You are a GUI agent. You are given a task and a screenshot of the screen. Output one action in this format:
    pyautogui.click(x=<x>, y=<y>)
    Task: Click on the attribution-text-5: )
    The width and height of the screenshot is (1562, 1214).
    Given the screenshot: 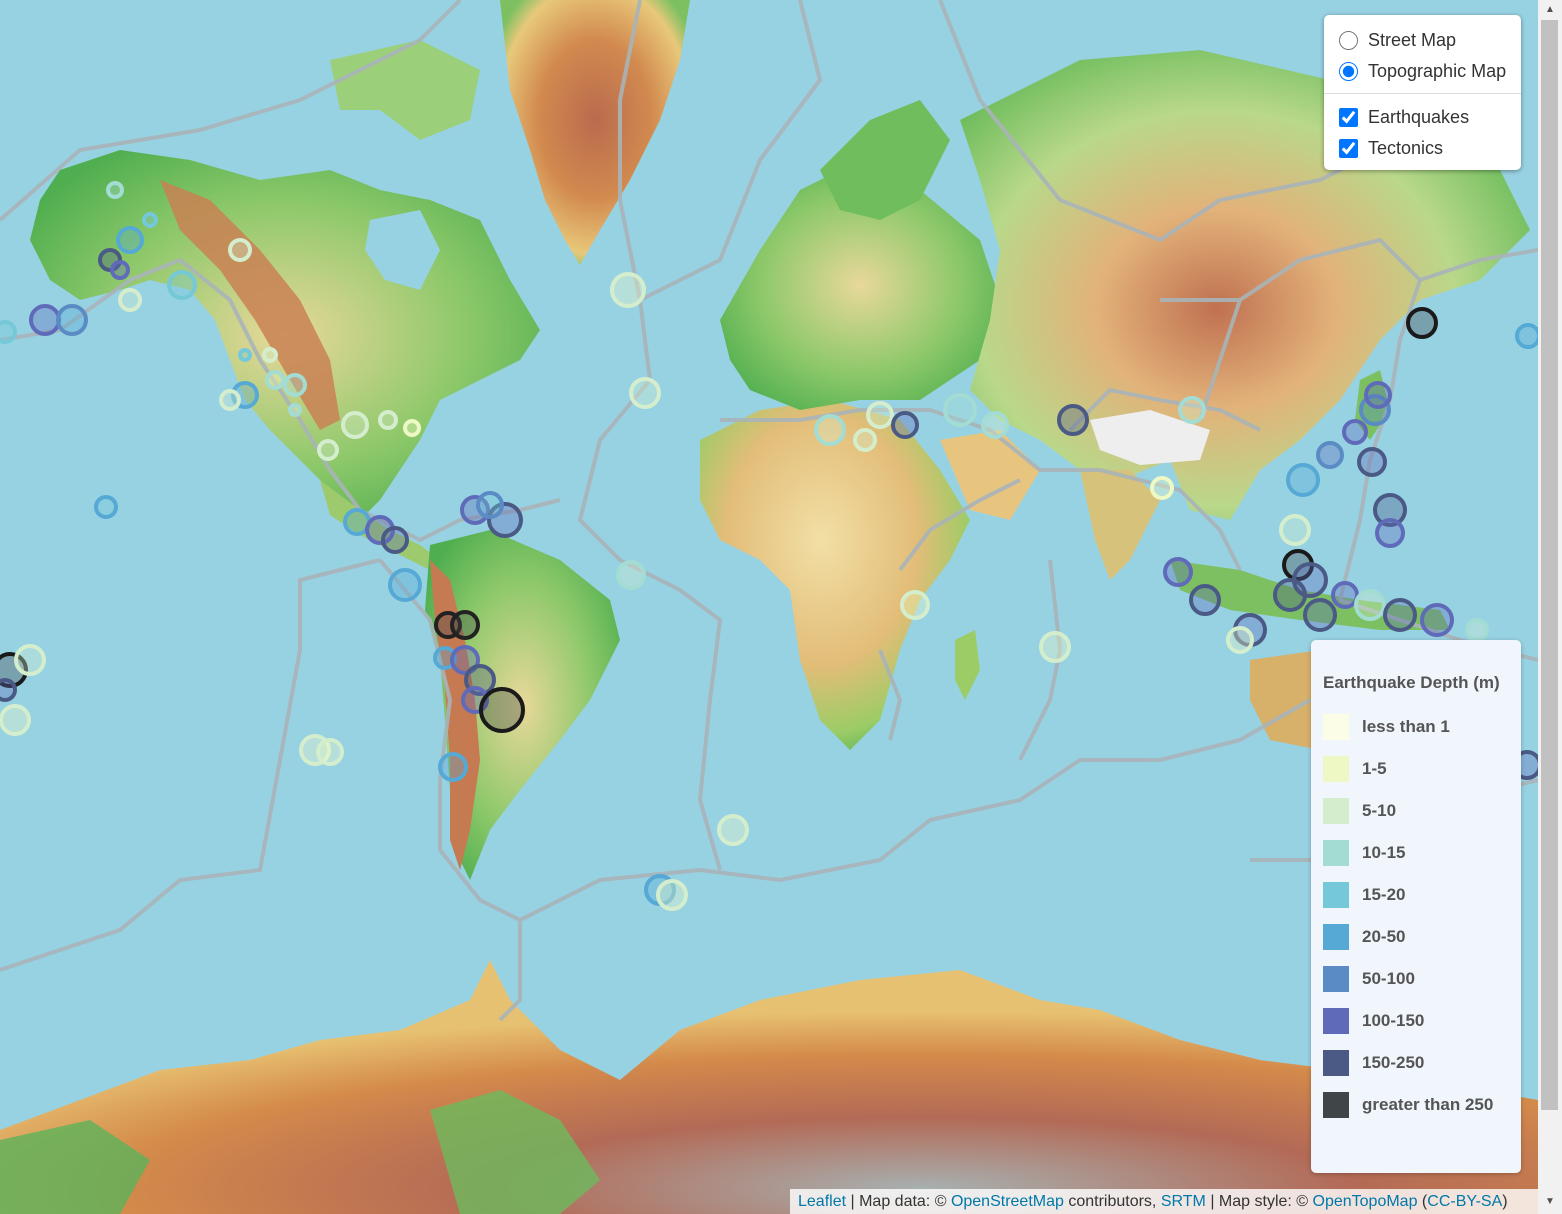 What is the action you would take?
    pyautogui.click(x=1505, y=1201)
    